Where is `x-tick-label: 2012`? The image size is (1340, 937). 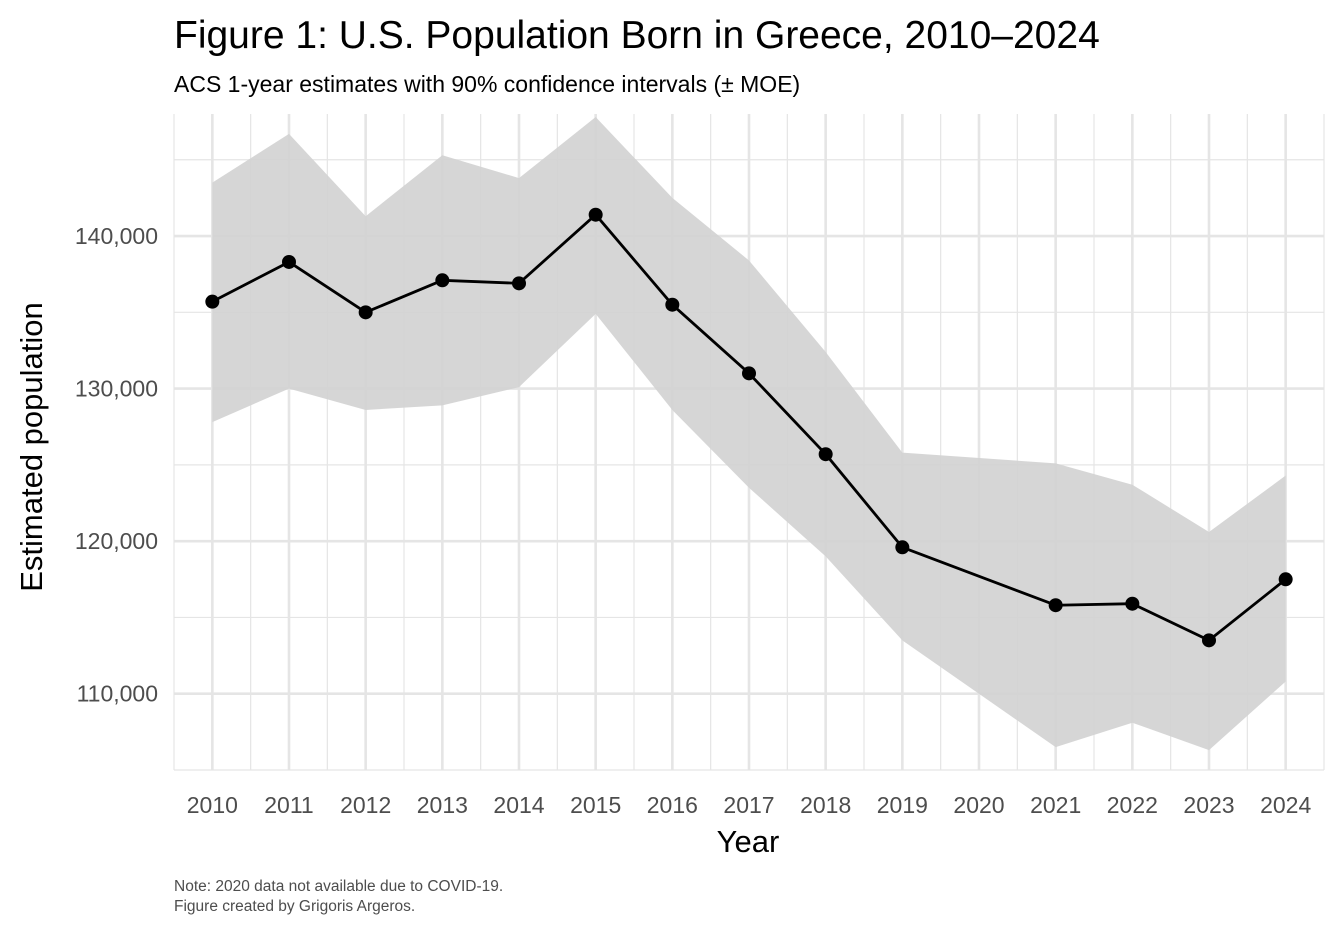
x-tick-label: 2012 is located at coordinates (365, 805).